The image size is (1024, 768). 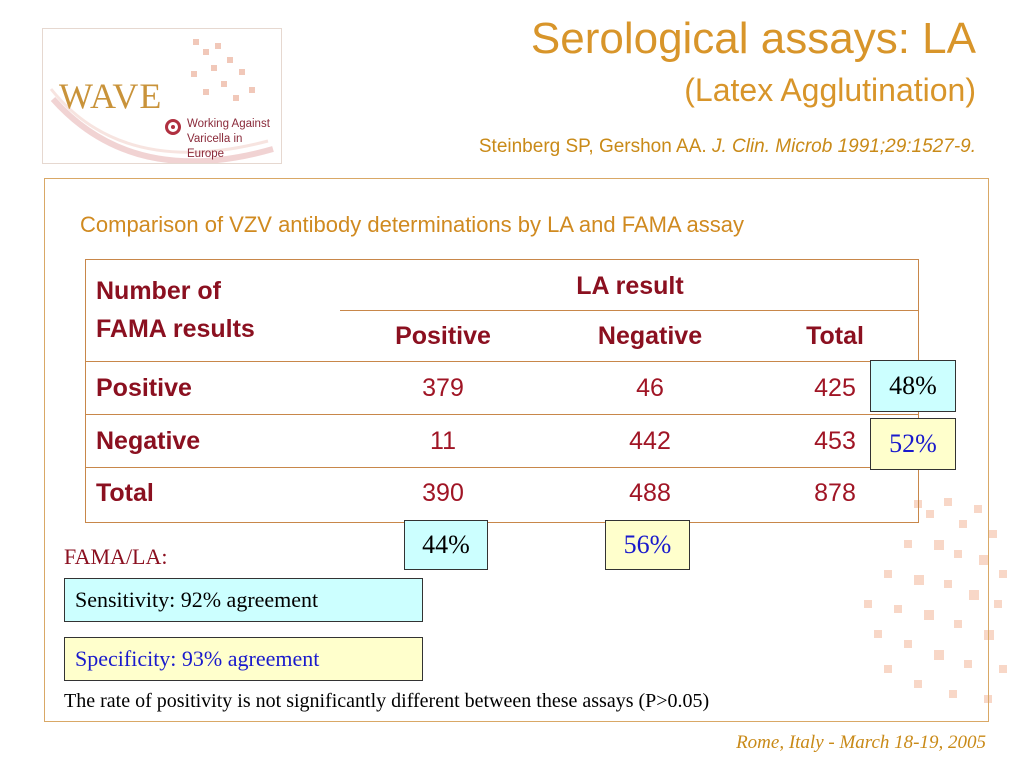 I want to click on column-header-positive: Positive, so click(x=443, y=336).